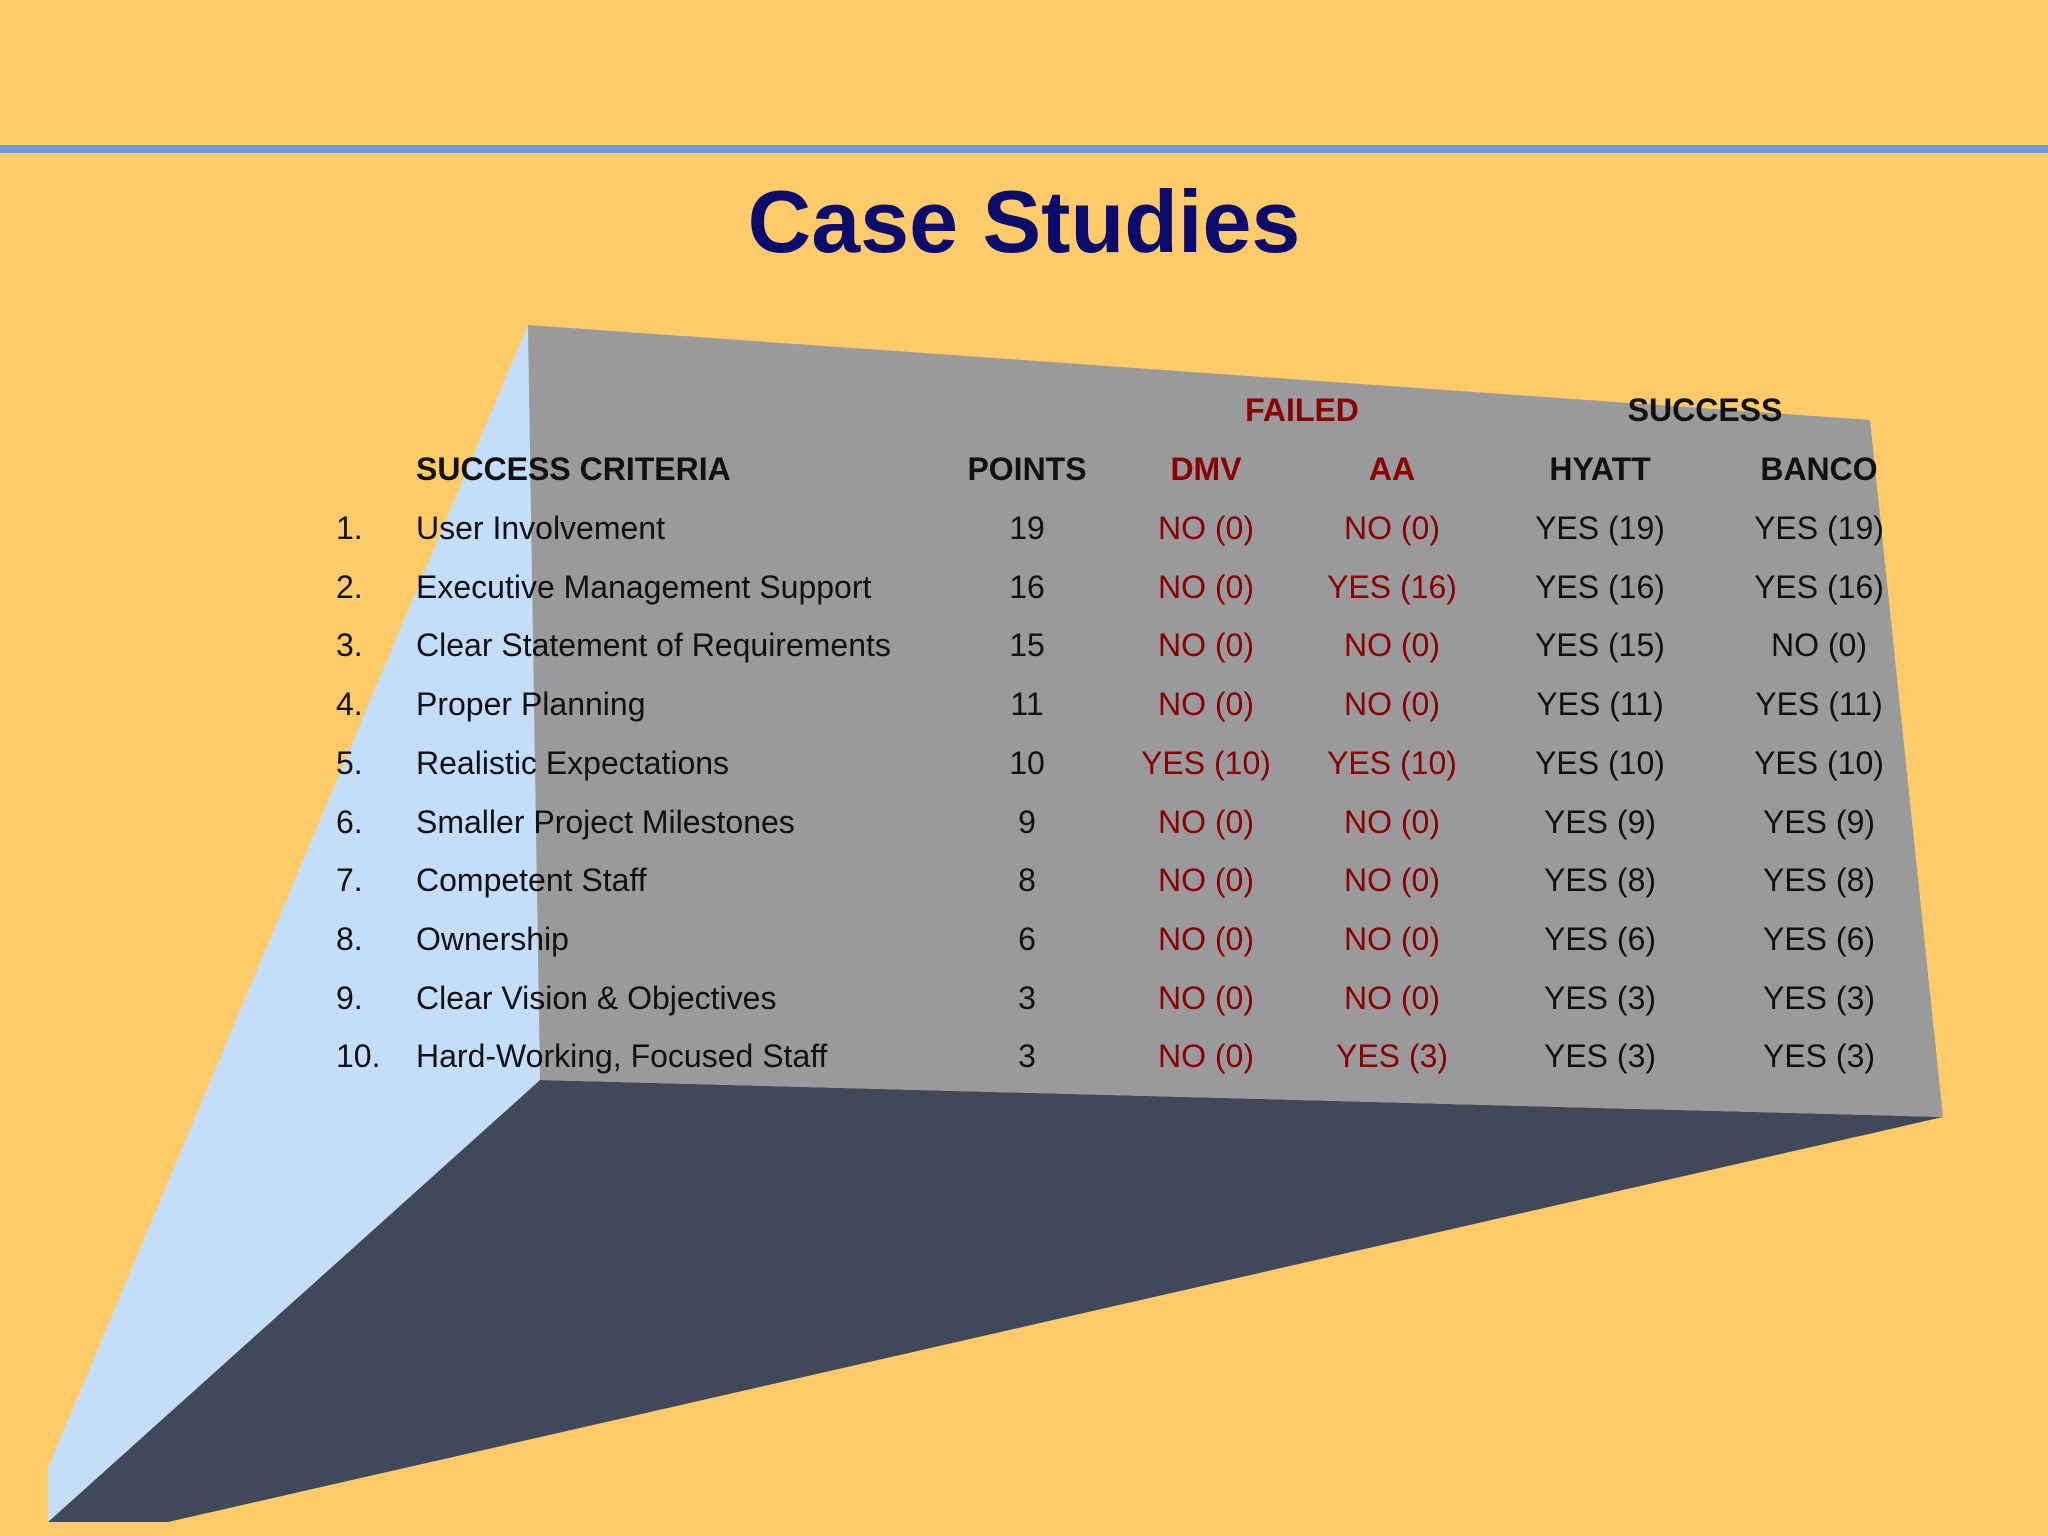  I want to click on row-5-hyatt-cell: YES (10), so click(1600, 763).